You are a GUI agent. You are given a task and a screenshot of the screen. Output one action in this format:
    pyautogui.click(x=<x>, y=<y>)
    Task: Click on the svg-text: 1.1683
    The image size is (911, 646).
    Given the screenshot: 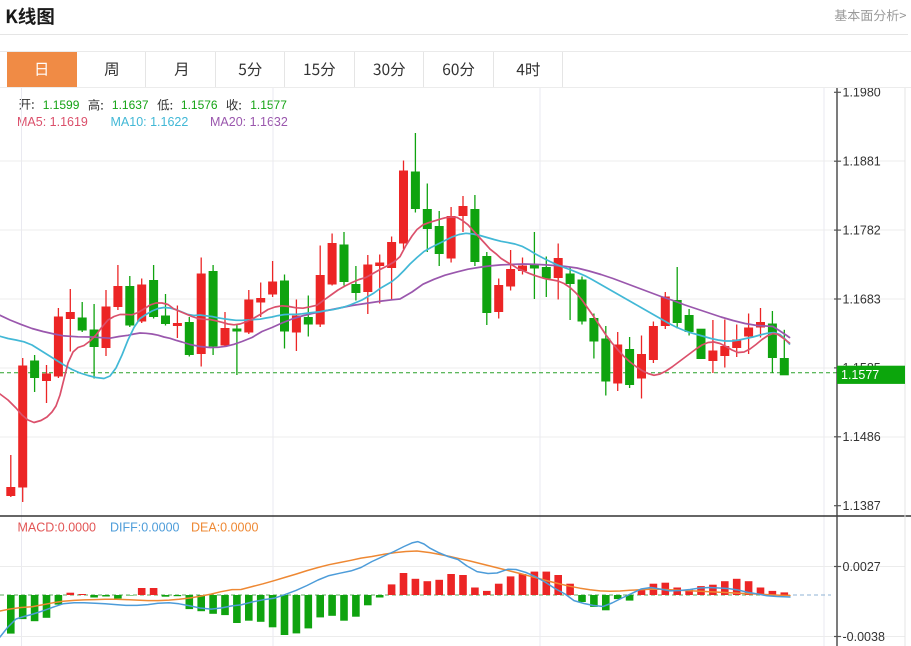 What is the action you would take?
    pyautogui.click(x=862, y=299)
    